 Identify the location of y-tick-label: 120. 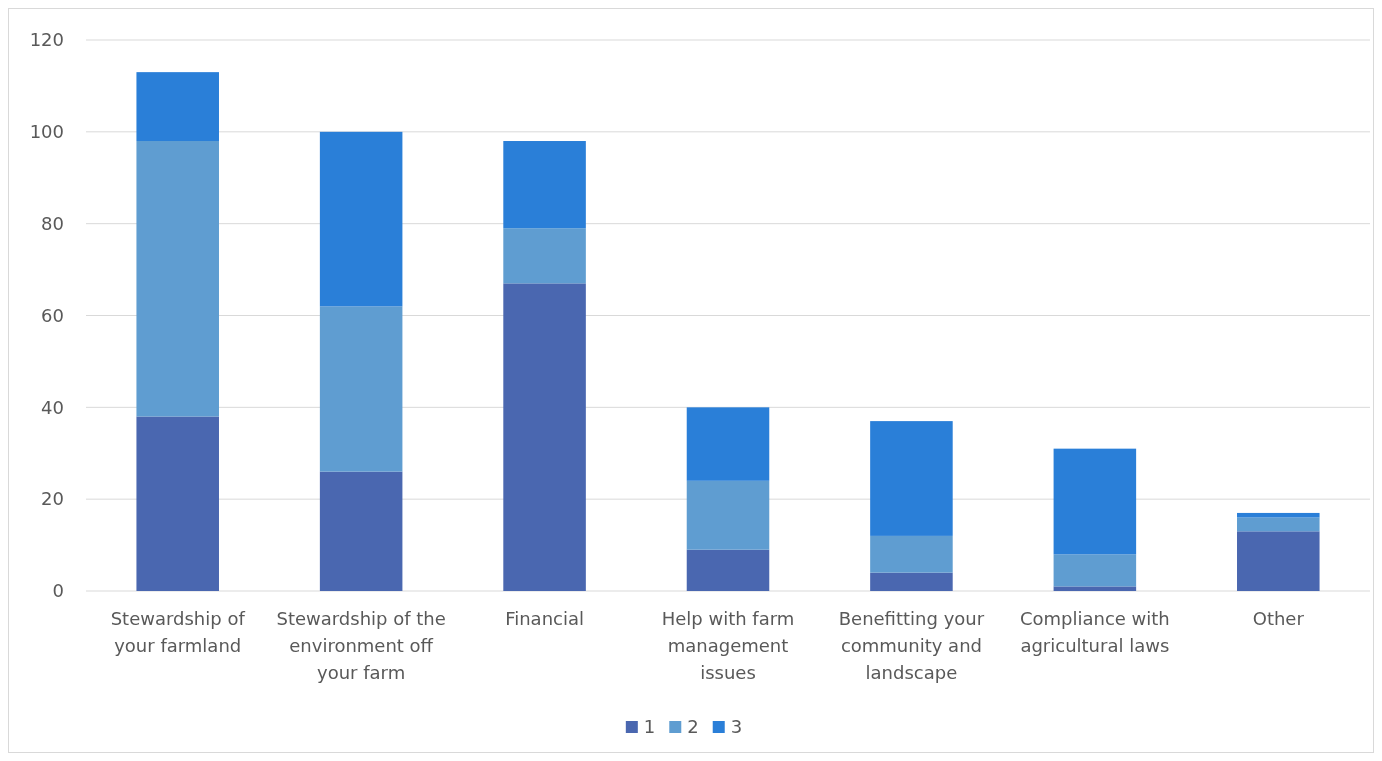
(46, 40).